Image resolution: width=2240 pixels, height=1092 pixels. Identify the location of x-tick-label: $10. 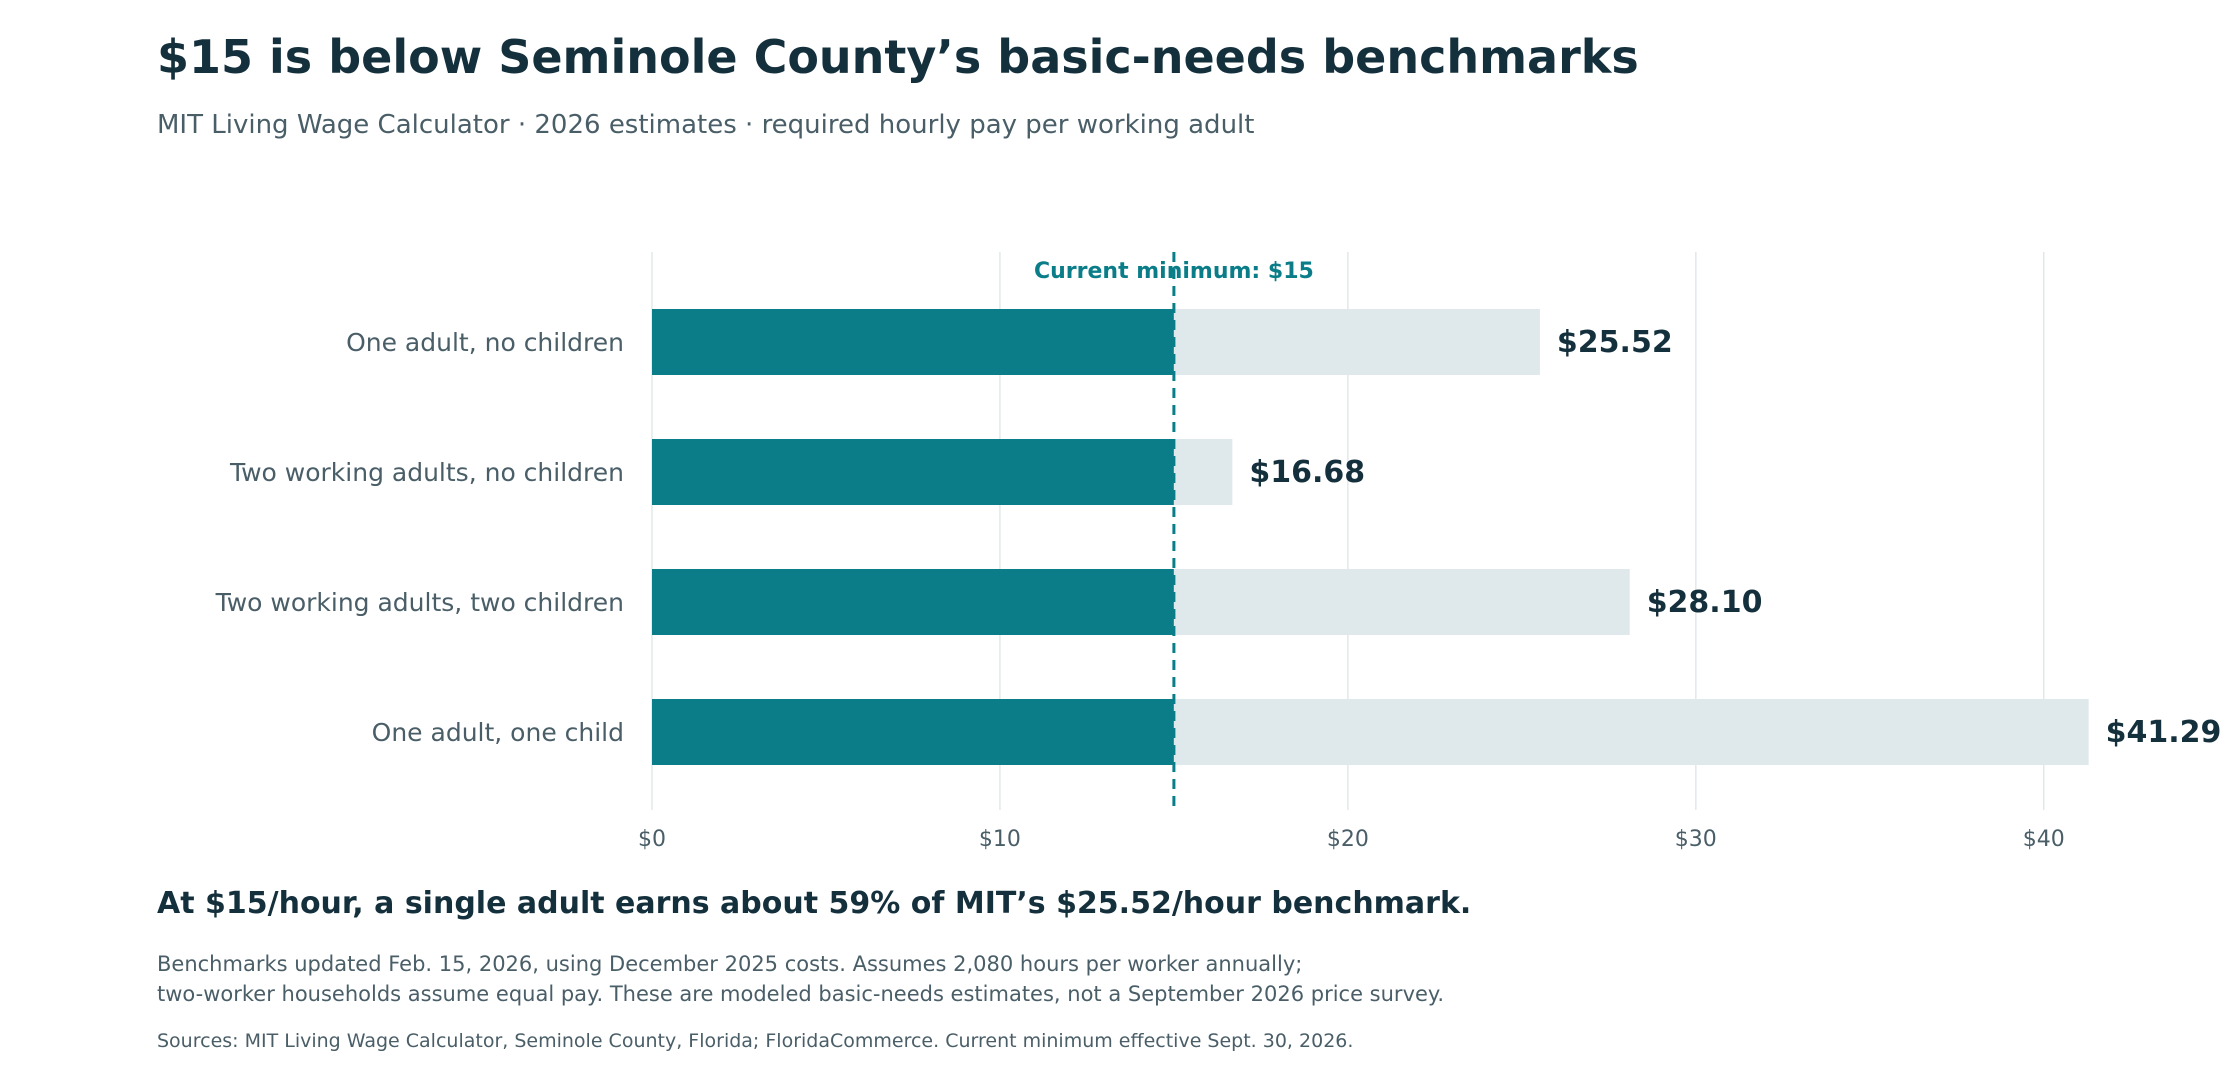
(1000, 839).